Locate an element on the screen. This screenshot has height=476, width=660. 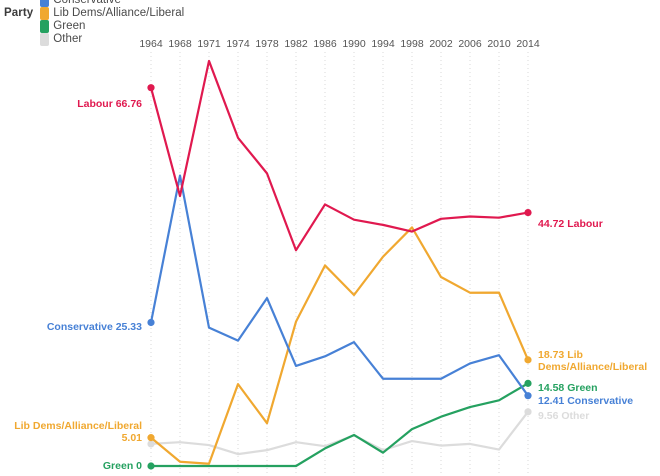
legend-item-lib-dems-alliance-liberal: Lib Dems/Alliance/Liberal is located at coordinates (116, 13).